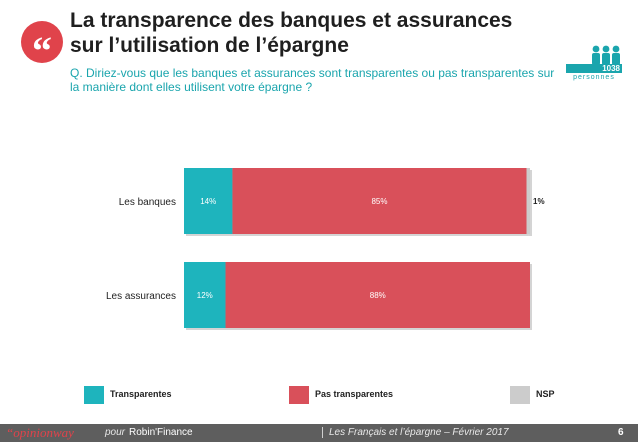 The width and height of the screenshot is (638, 442). I want to click on sample-caption: personnes, so click(594, 77).